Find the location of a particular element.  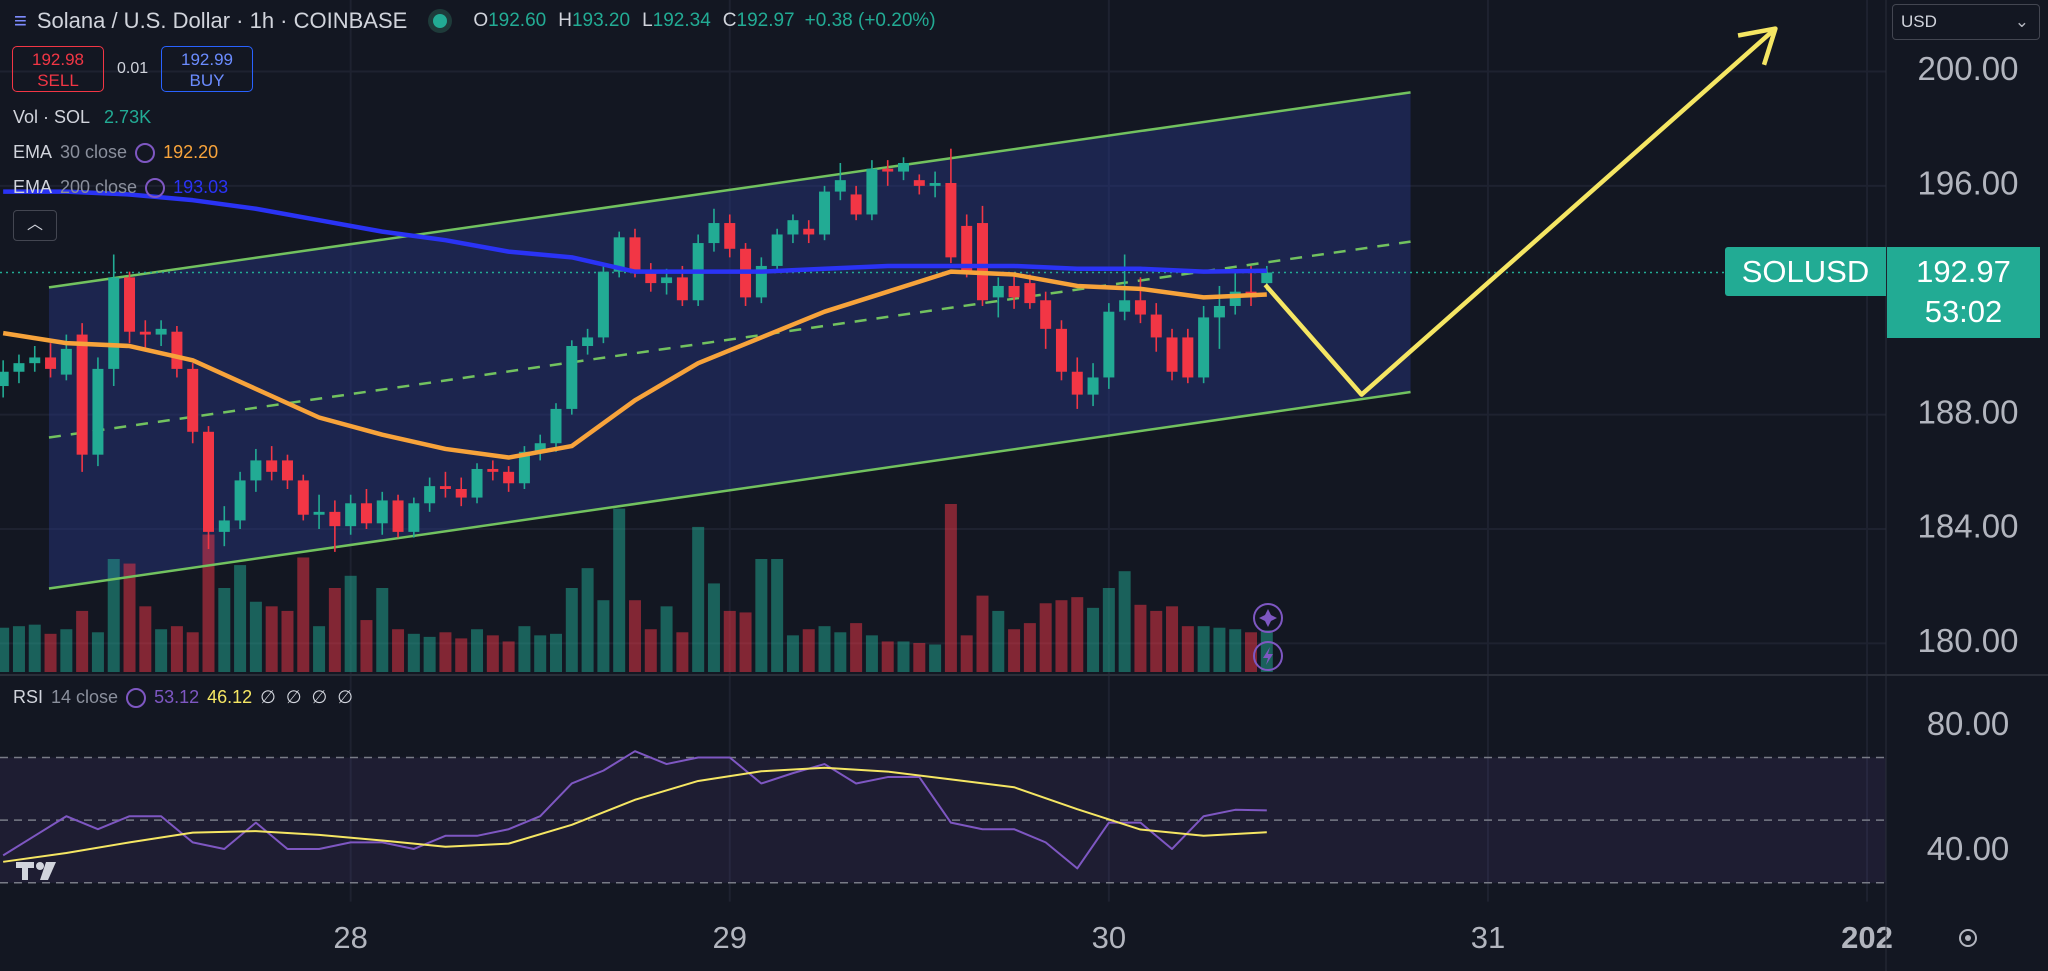

x-tick-label: 30 is located at coordinates (1109, 937).